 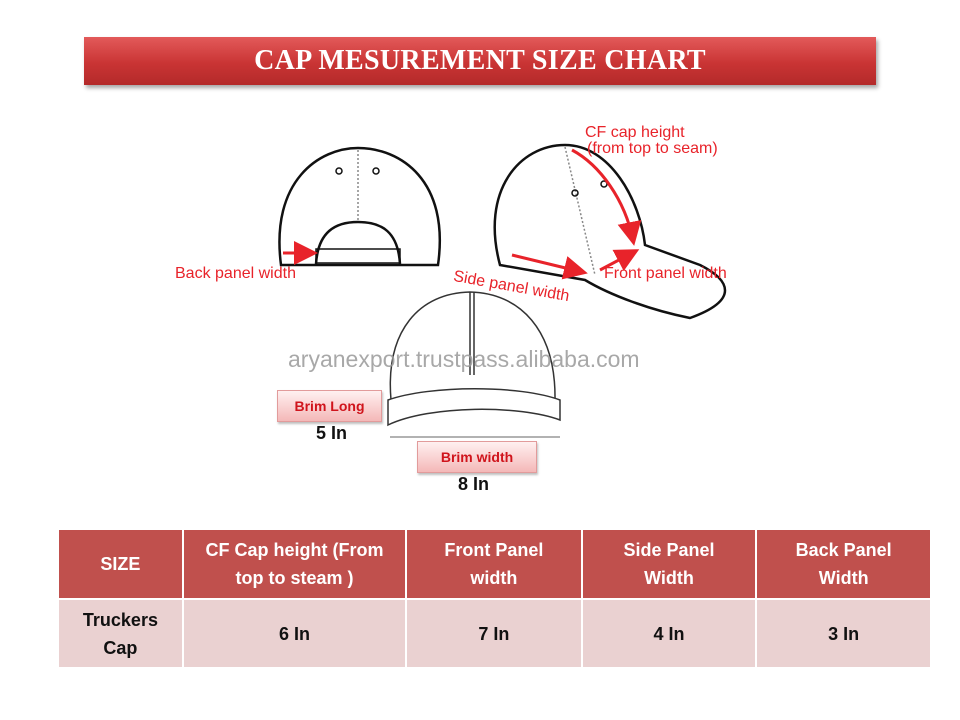 I want to click on cf-cap-height-note: (from top to seam), so click(x=652, y=148).